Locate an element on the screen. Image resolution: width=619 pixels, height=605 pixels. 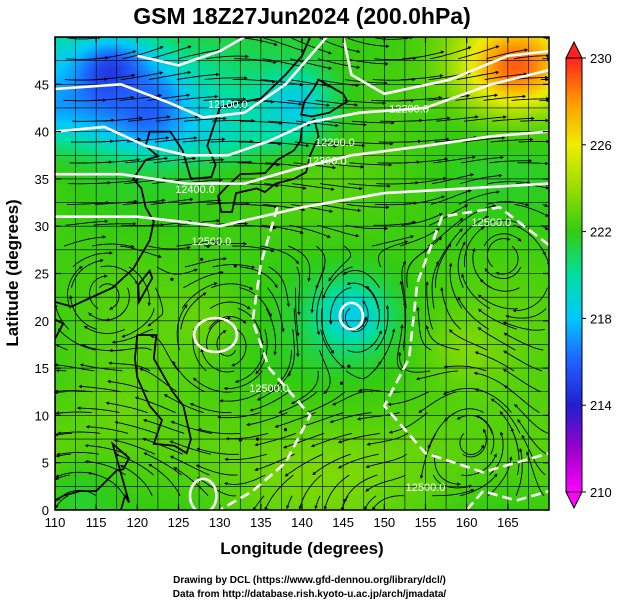
colorbar-tick-label: 210 is located at coordinates (601, 492).